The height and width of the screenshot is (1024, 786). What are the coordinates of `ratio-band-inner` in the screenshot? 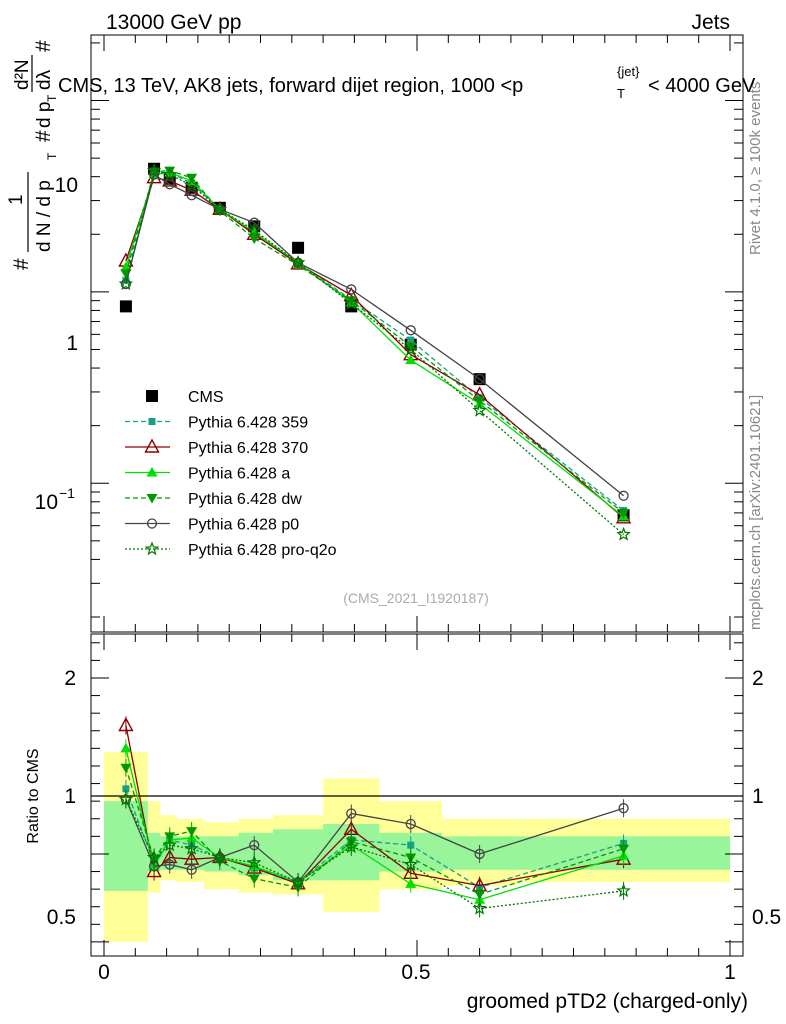 It's located at (298, 855).